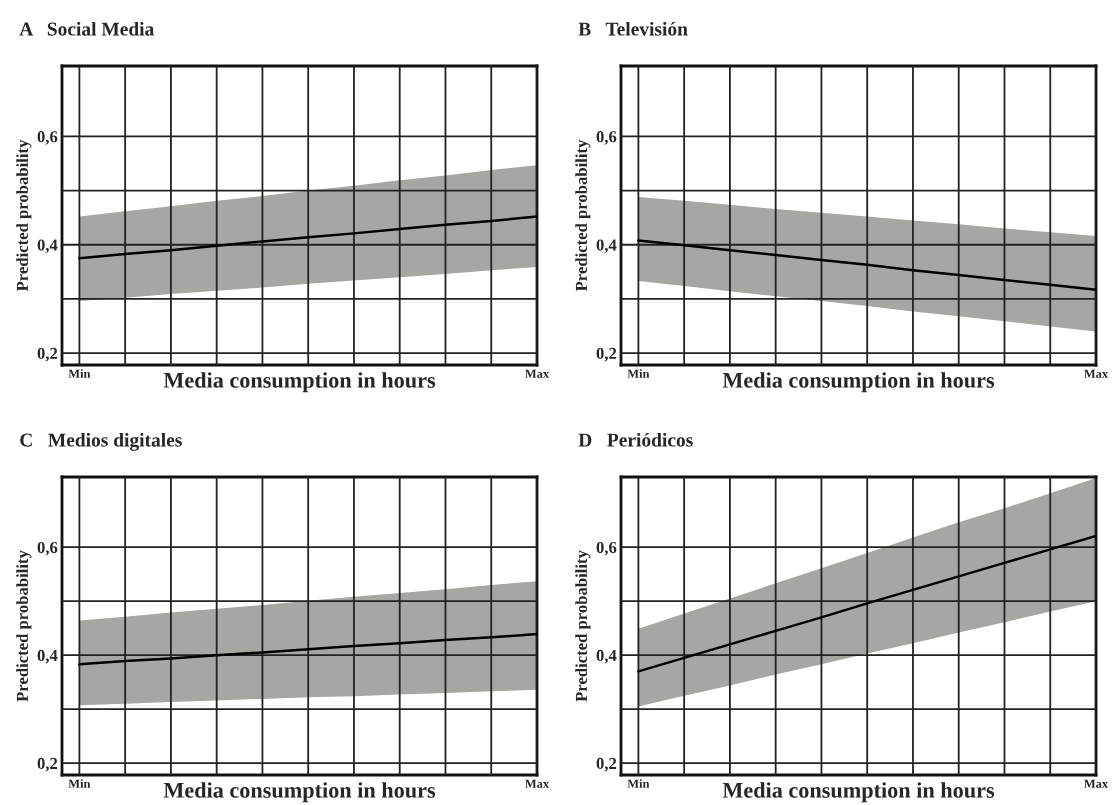 This screenshot has width=1116, height=805. What do you see at coordinates (635, 439) in the screenshot?
I see `chart-title: D Periódicos` at bounding box center [635, 439].